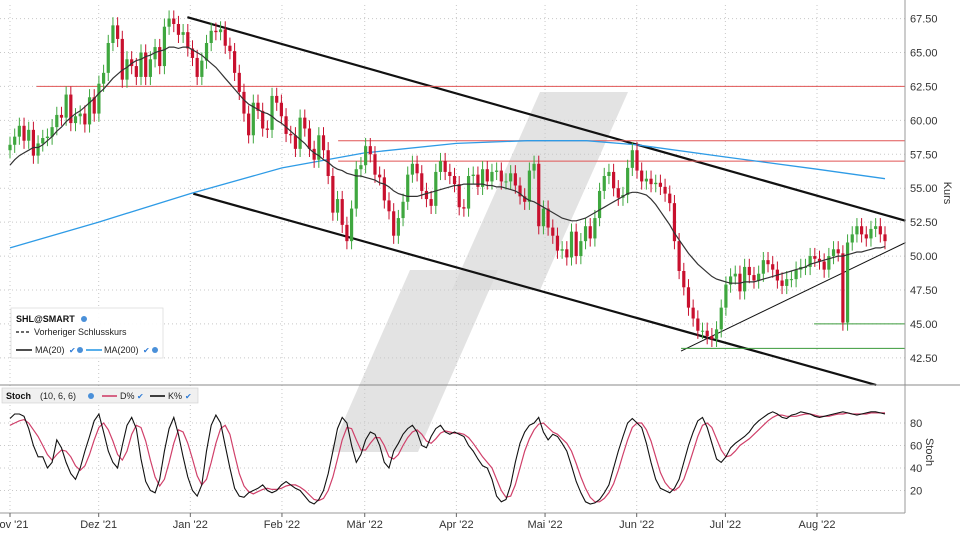 This screenshot has width=960, height=540. I want to click on price-tick-label: 55.00, so click(924, 189).